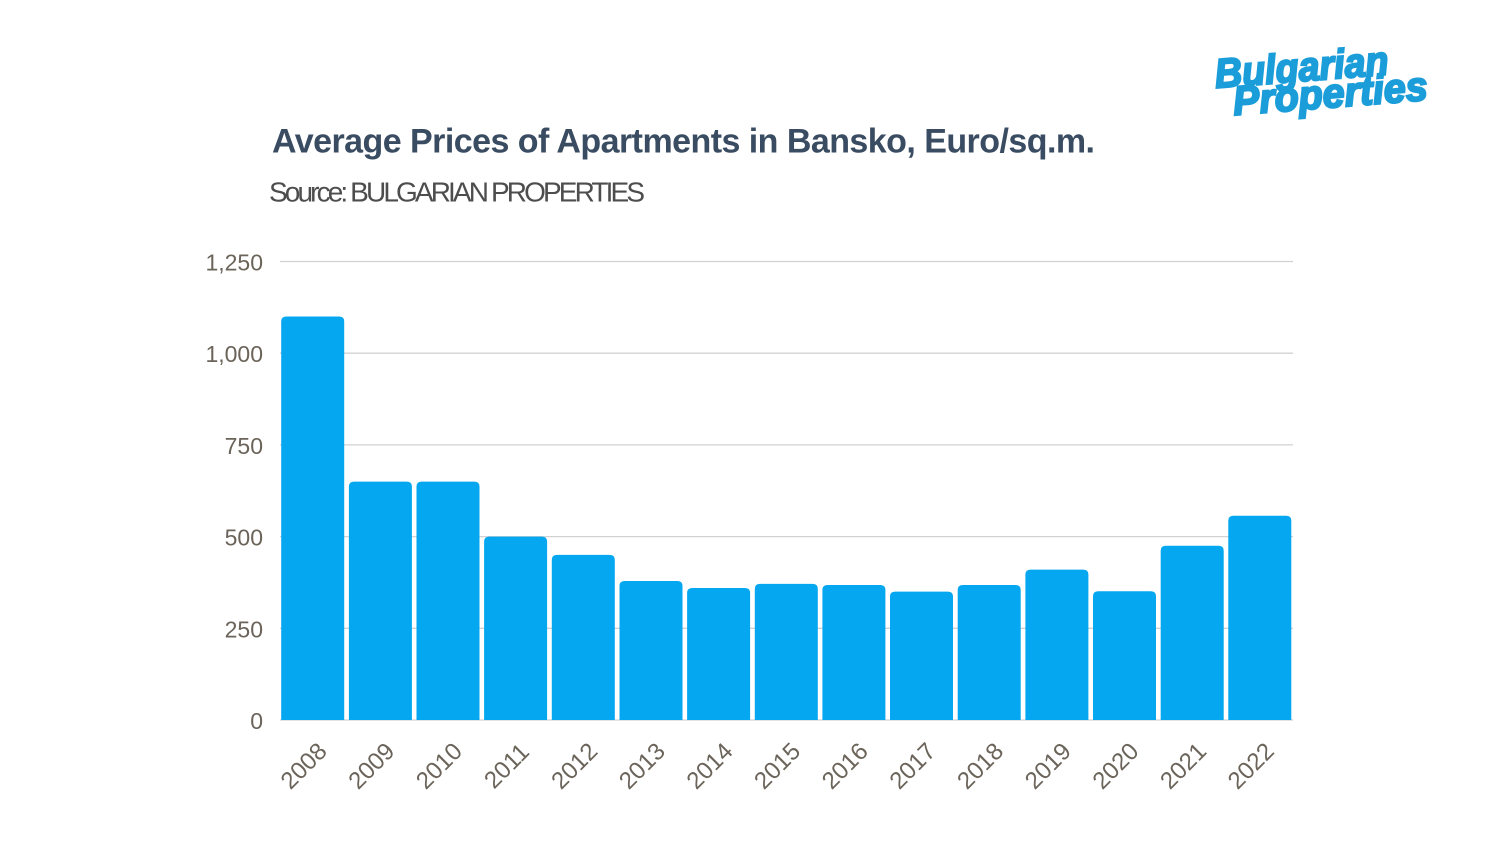  Describe the element at coordinates (244, 446) in the screenshot. I see `svg-text: 750` at that location.